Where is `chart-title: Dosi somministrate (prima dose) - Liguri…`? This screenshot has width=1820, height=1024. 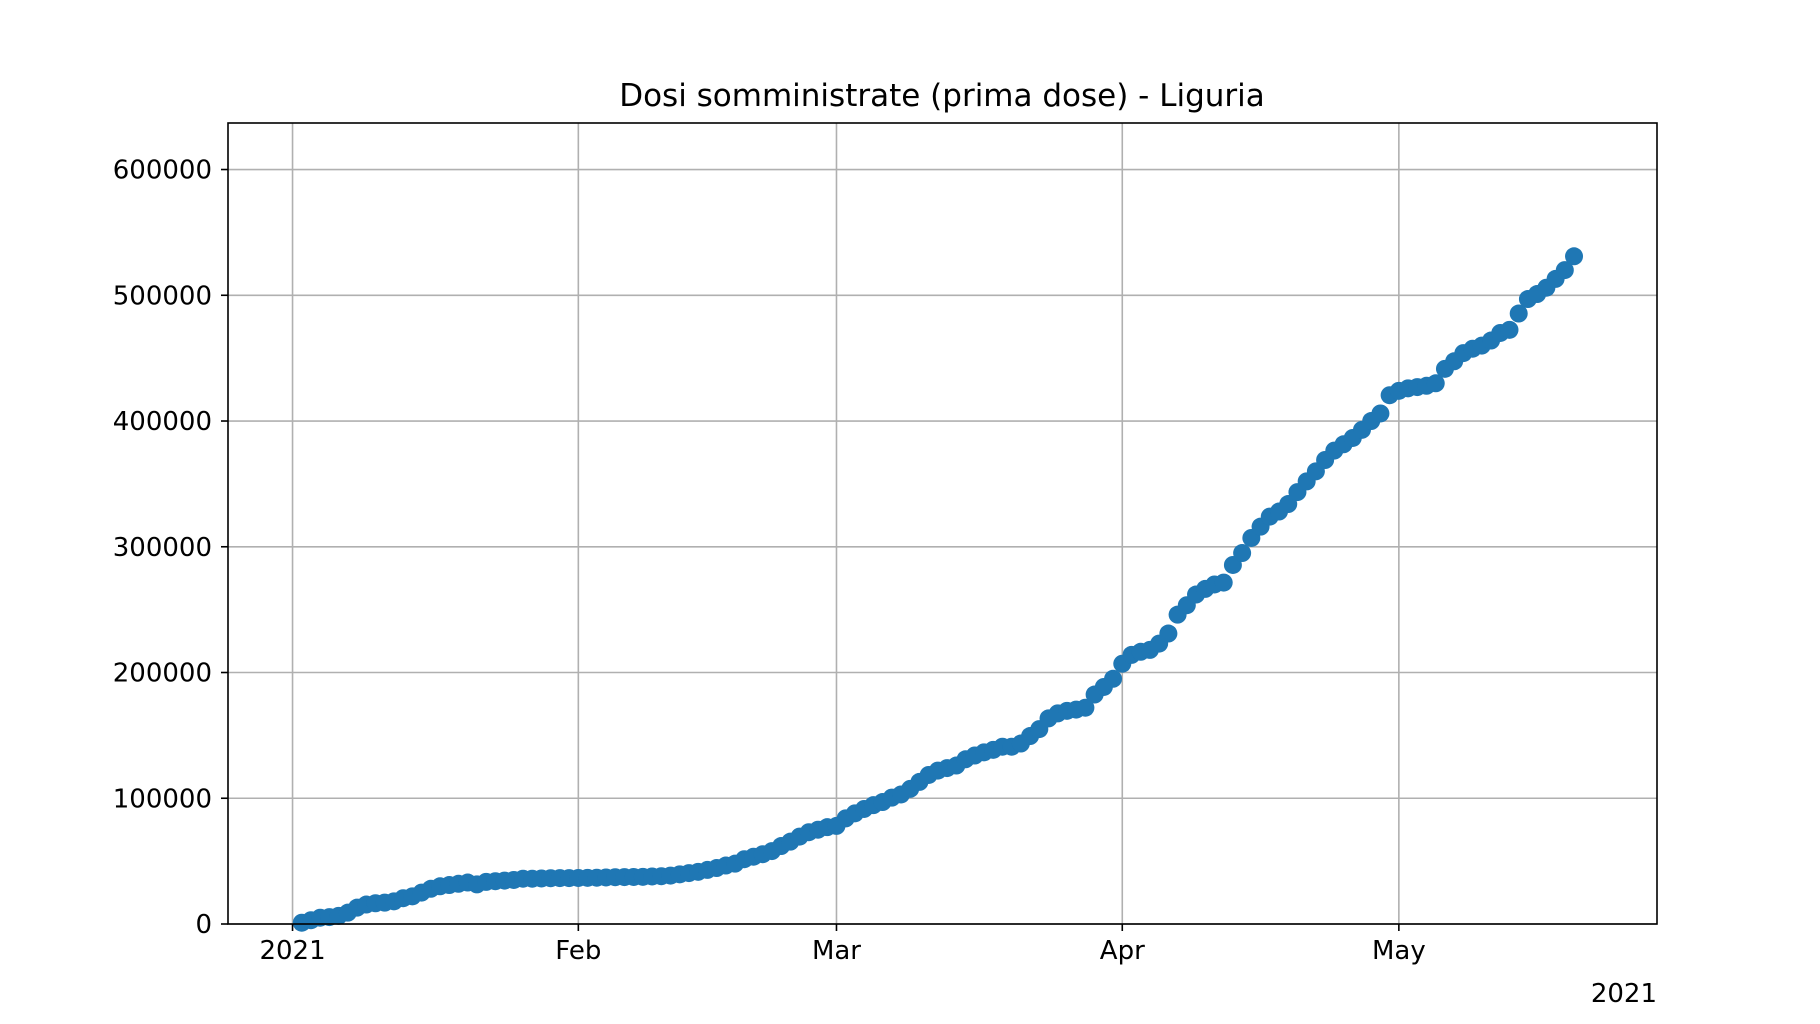 chart-title: Dosi somministrate (prima dose) - Liguri… is located at coordinates (942, 96).